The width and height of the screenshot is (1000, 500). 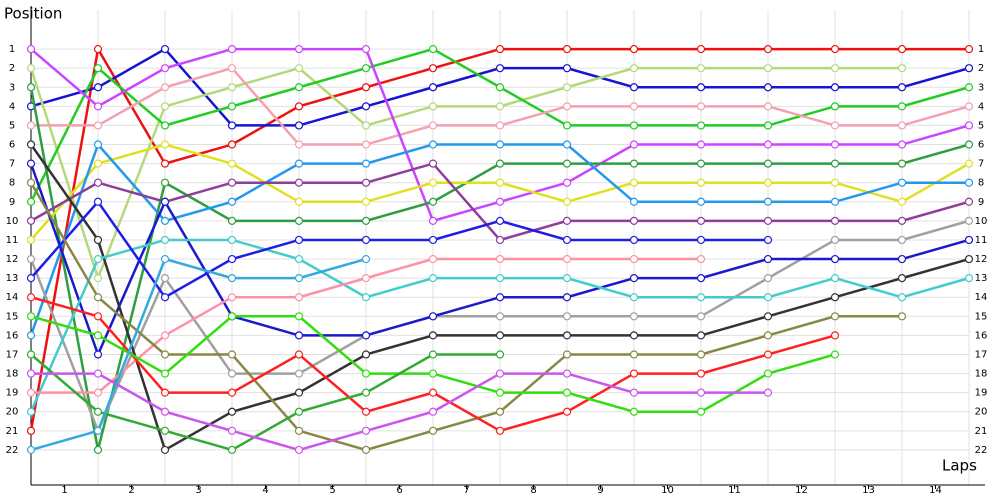 What do you see at coordinates (981, 145) in the screenshot?
I see `y-tick-label: 6` at bounding box center [981, 145].